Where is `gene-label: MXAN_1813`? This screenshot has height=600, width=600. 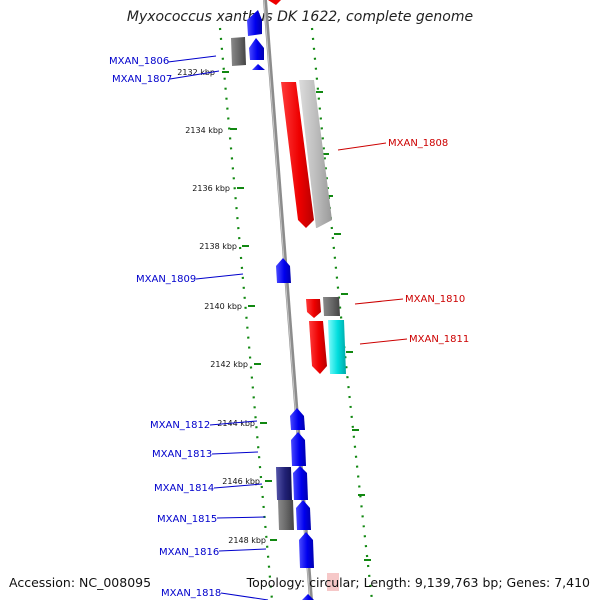 gene-label: MXAN_1813 is located at coordinates (182, 454).